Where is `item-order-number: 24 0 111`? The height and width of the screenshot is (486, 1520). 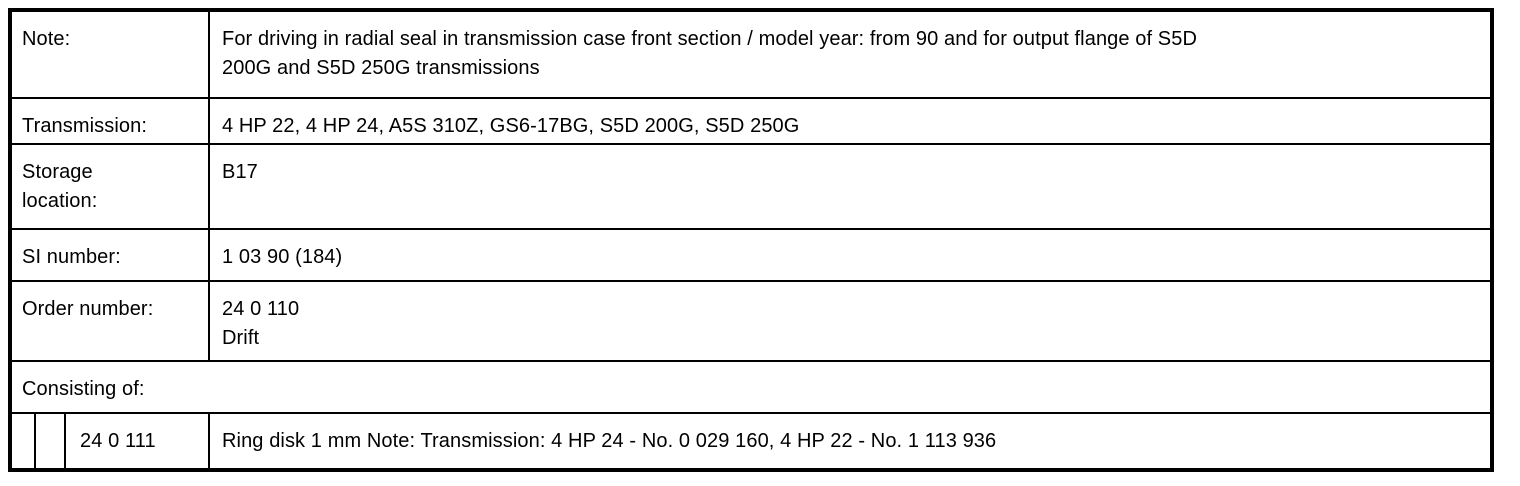 item-order-number: 24 0 111 is located at coordinates (138, 441).